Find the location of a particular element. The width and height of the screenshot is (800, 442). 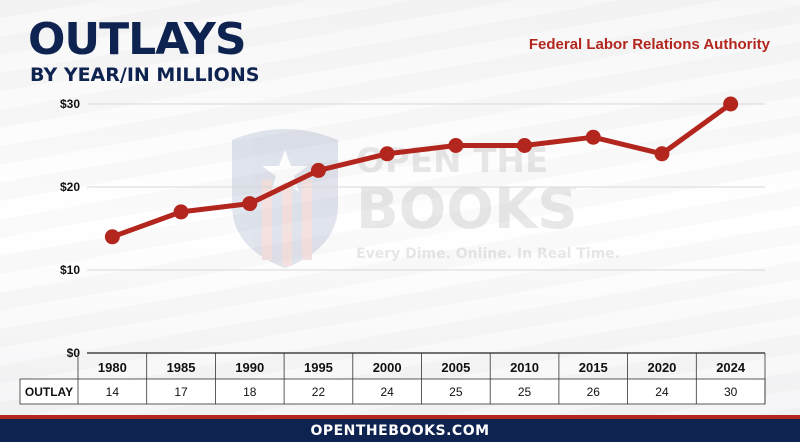

watermark-tm: ™ is located at coordinates (572, 192).